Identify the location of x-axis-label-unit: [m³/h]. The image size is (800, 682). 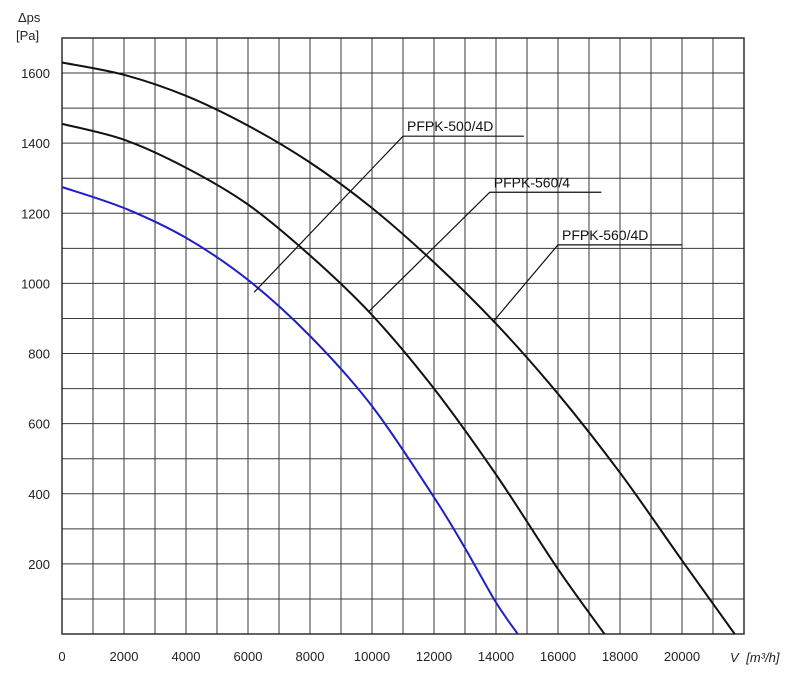
(762, 657).